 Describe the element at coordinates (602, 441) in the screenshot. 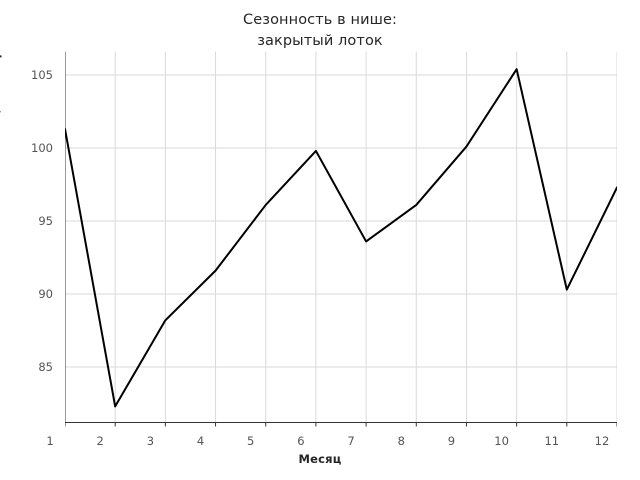

I see `x-tick-label: 12` at that location.